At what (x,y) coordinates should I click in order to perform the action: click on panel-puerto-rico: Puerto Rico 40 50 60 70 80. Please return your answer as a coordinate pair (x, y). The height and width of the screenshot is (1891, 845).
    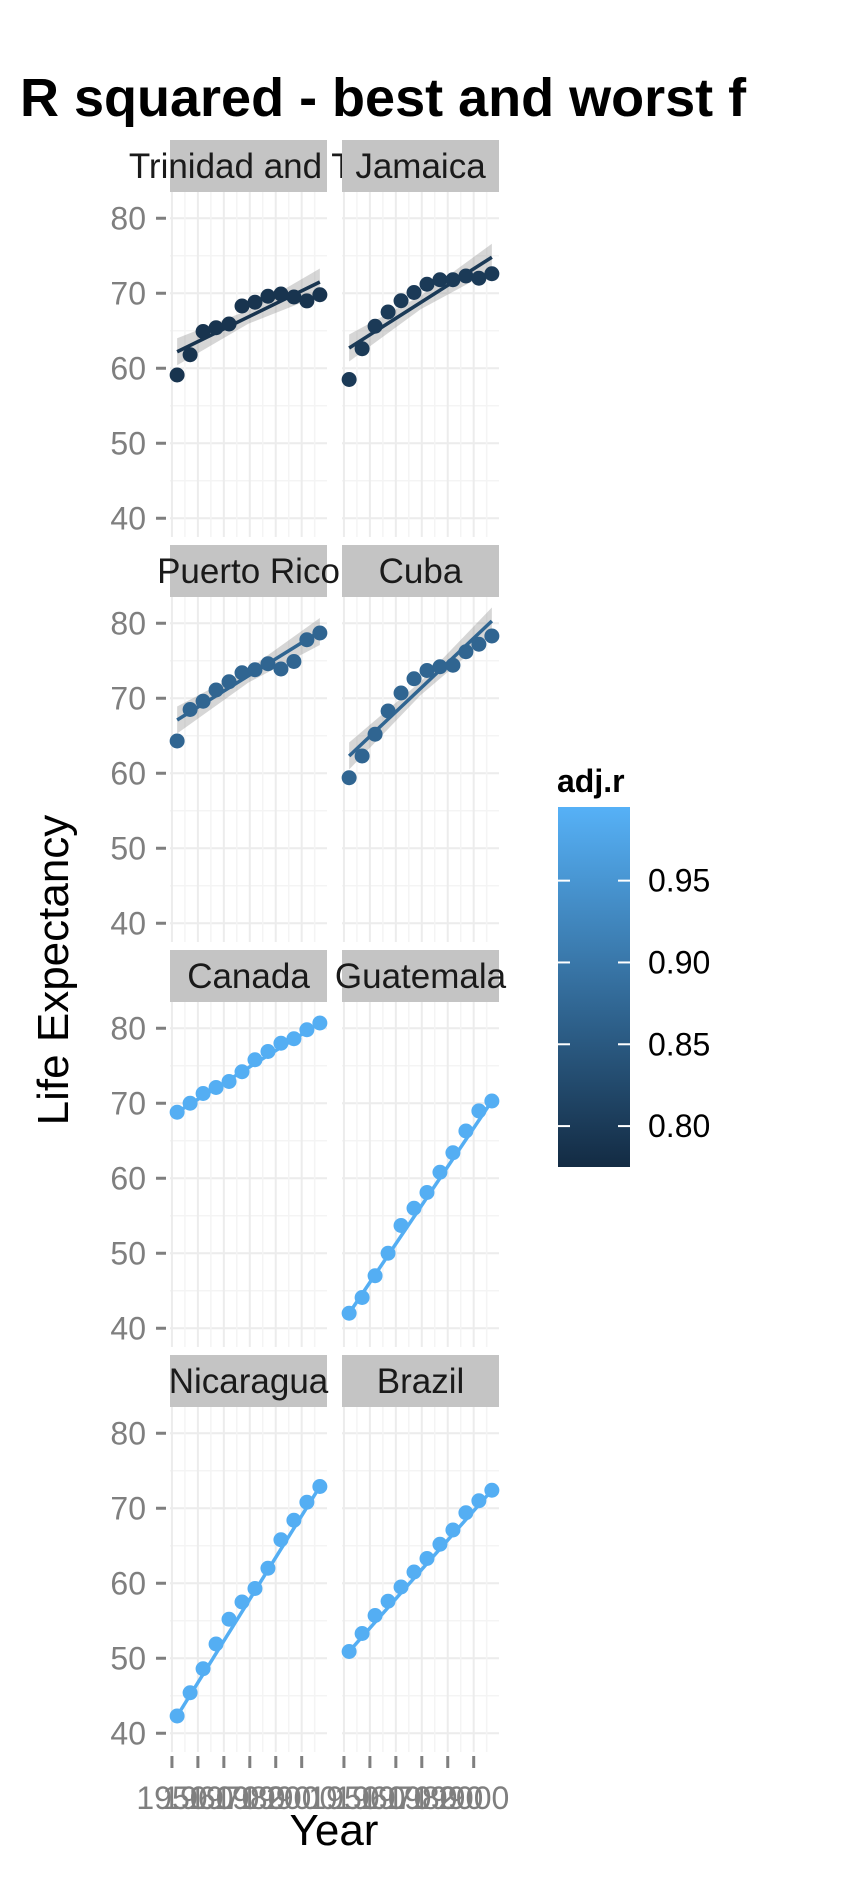
    Looking at the image, I should click on (225, 743).